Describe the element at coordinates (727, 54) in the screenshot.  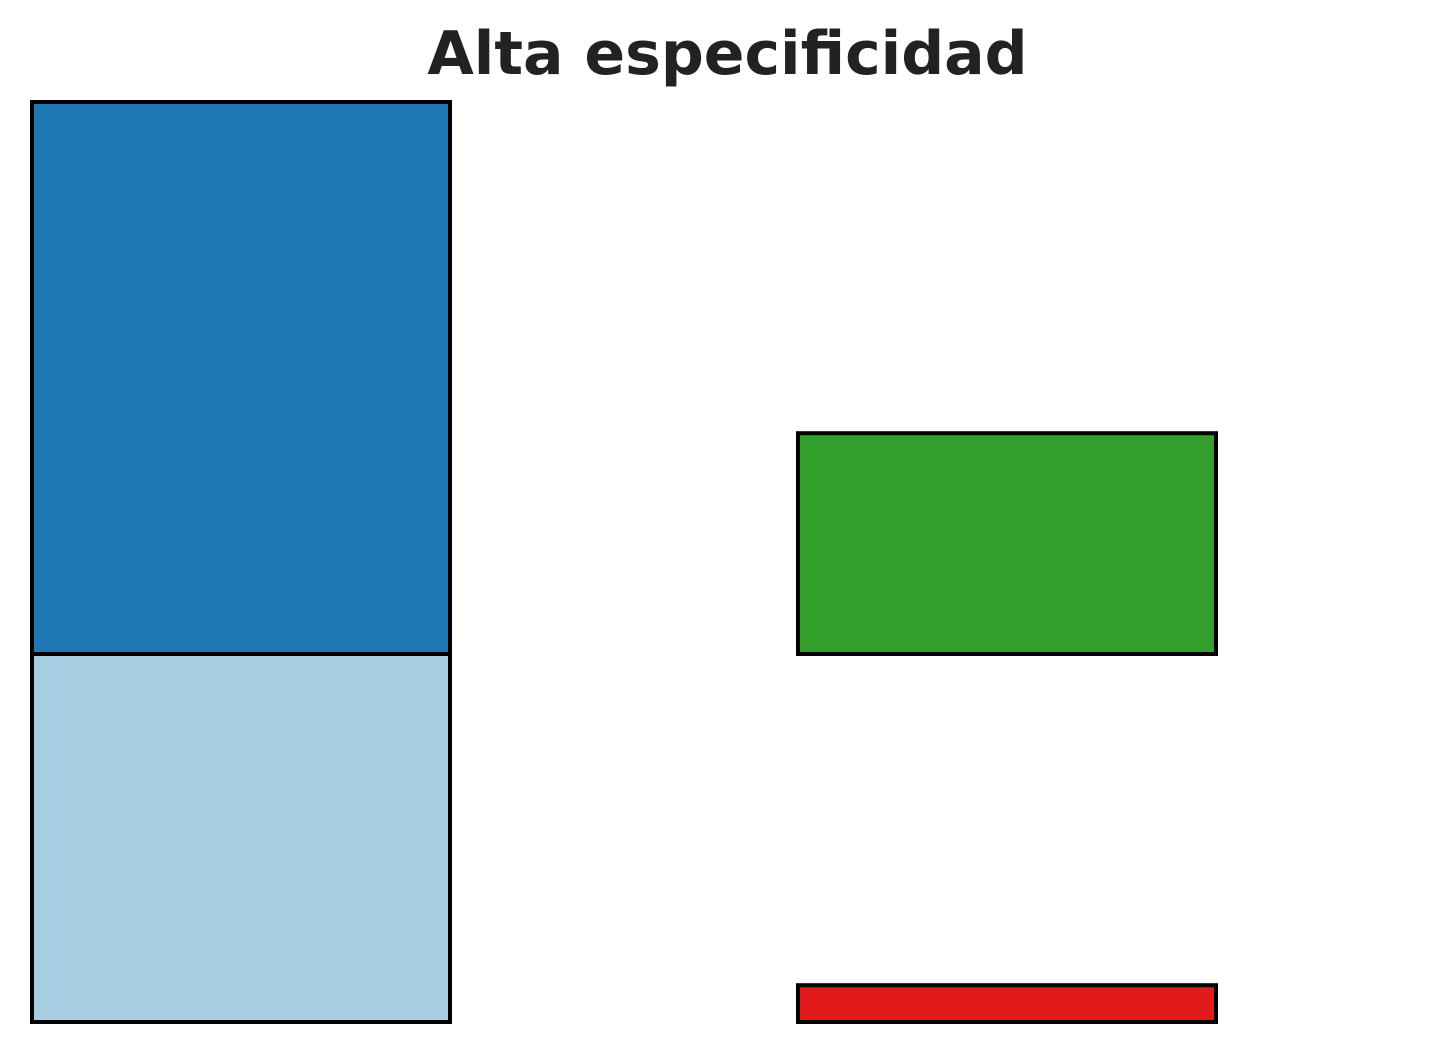
I see `chart-title: Alta especificidad` at that location.